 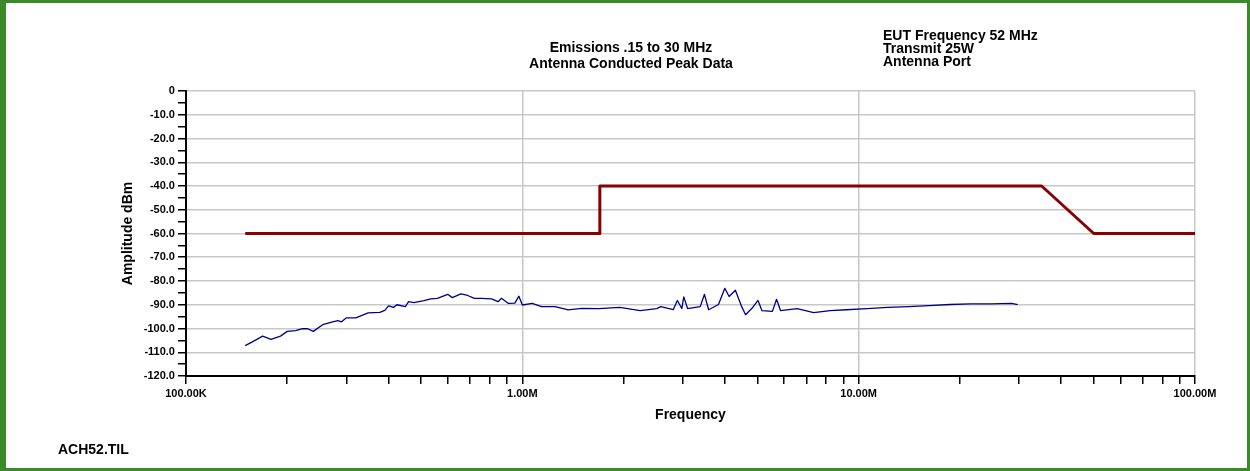 What do you see at coordinates (159, 351) in the screenshot?
I see `y-tick-label: -110.0` at bounding box center [159, 351].